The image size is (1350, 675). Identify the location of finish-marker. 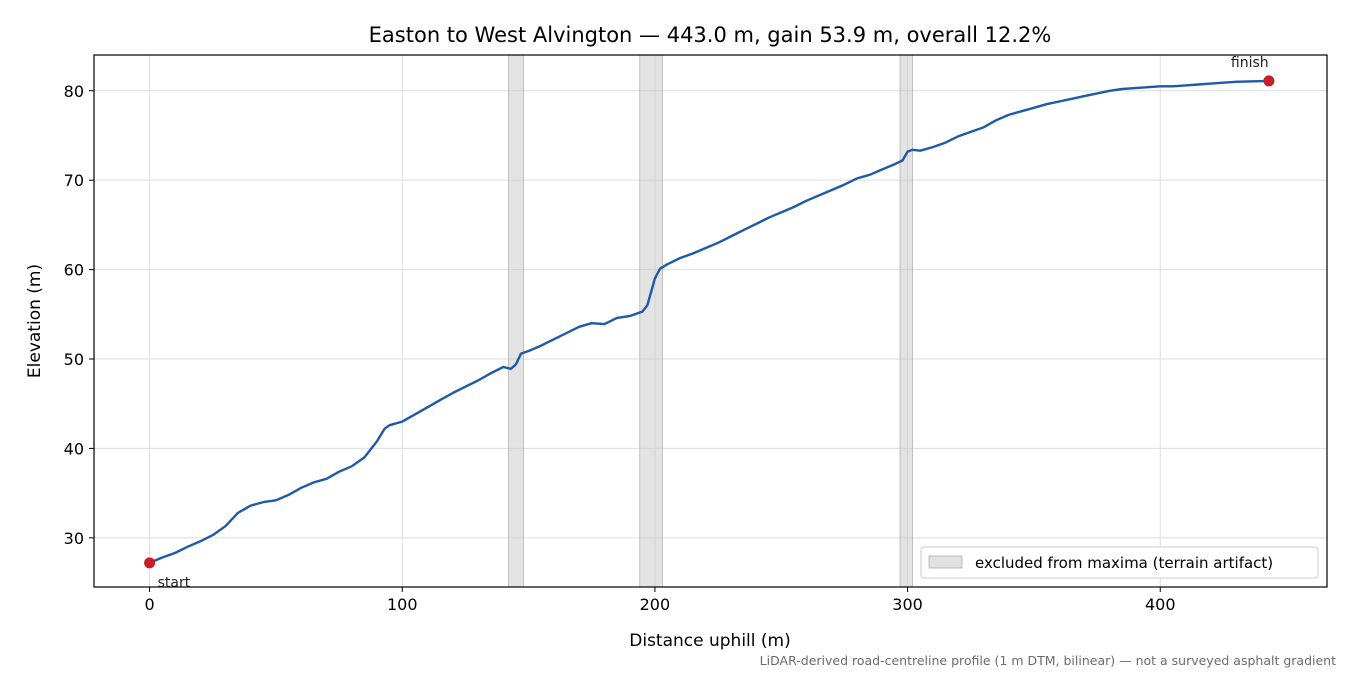
(1269, 81).